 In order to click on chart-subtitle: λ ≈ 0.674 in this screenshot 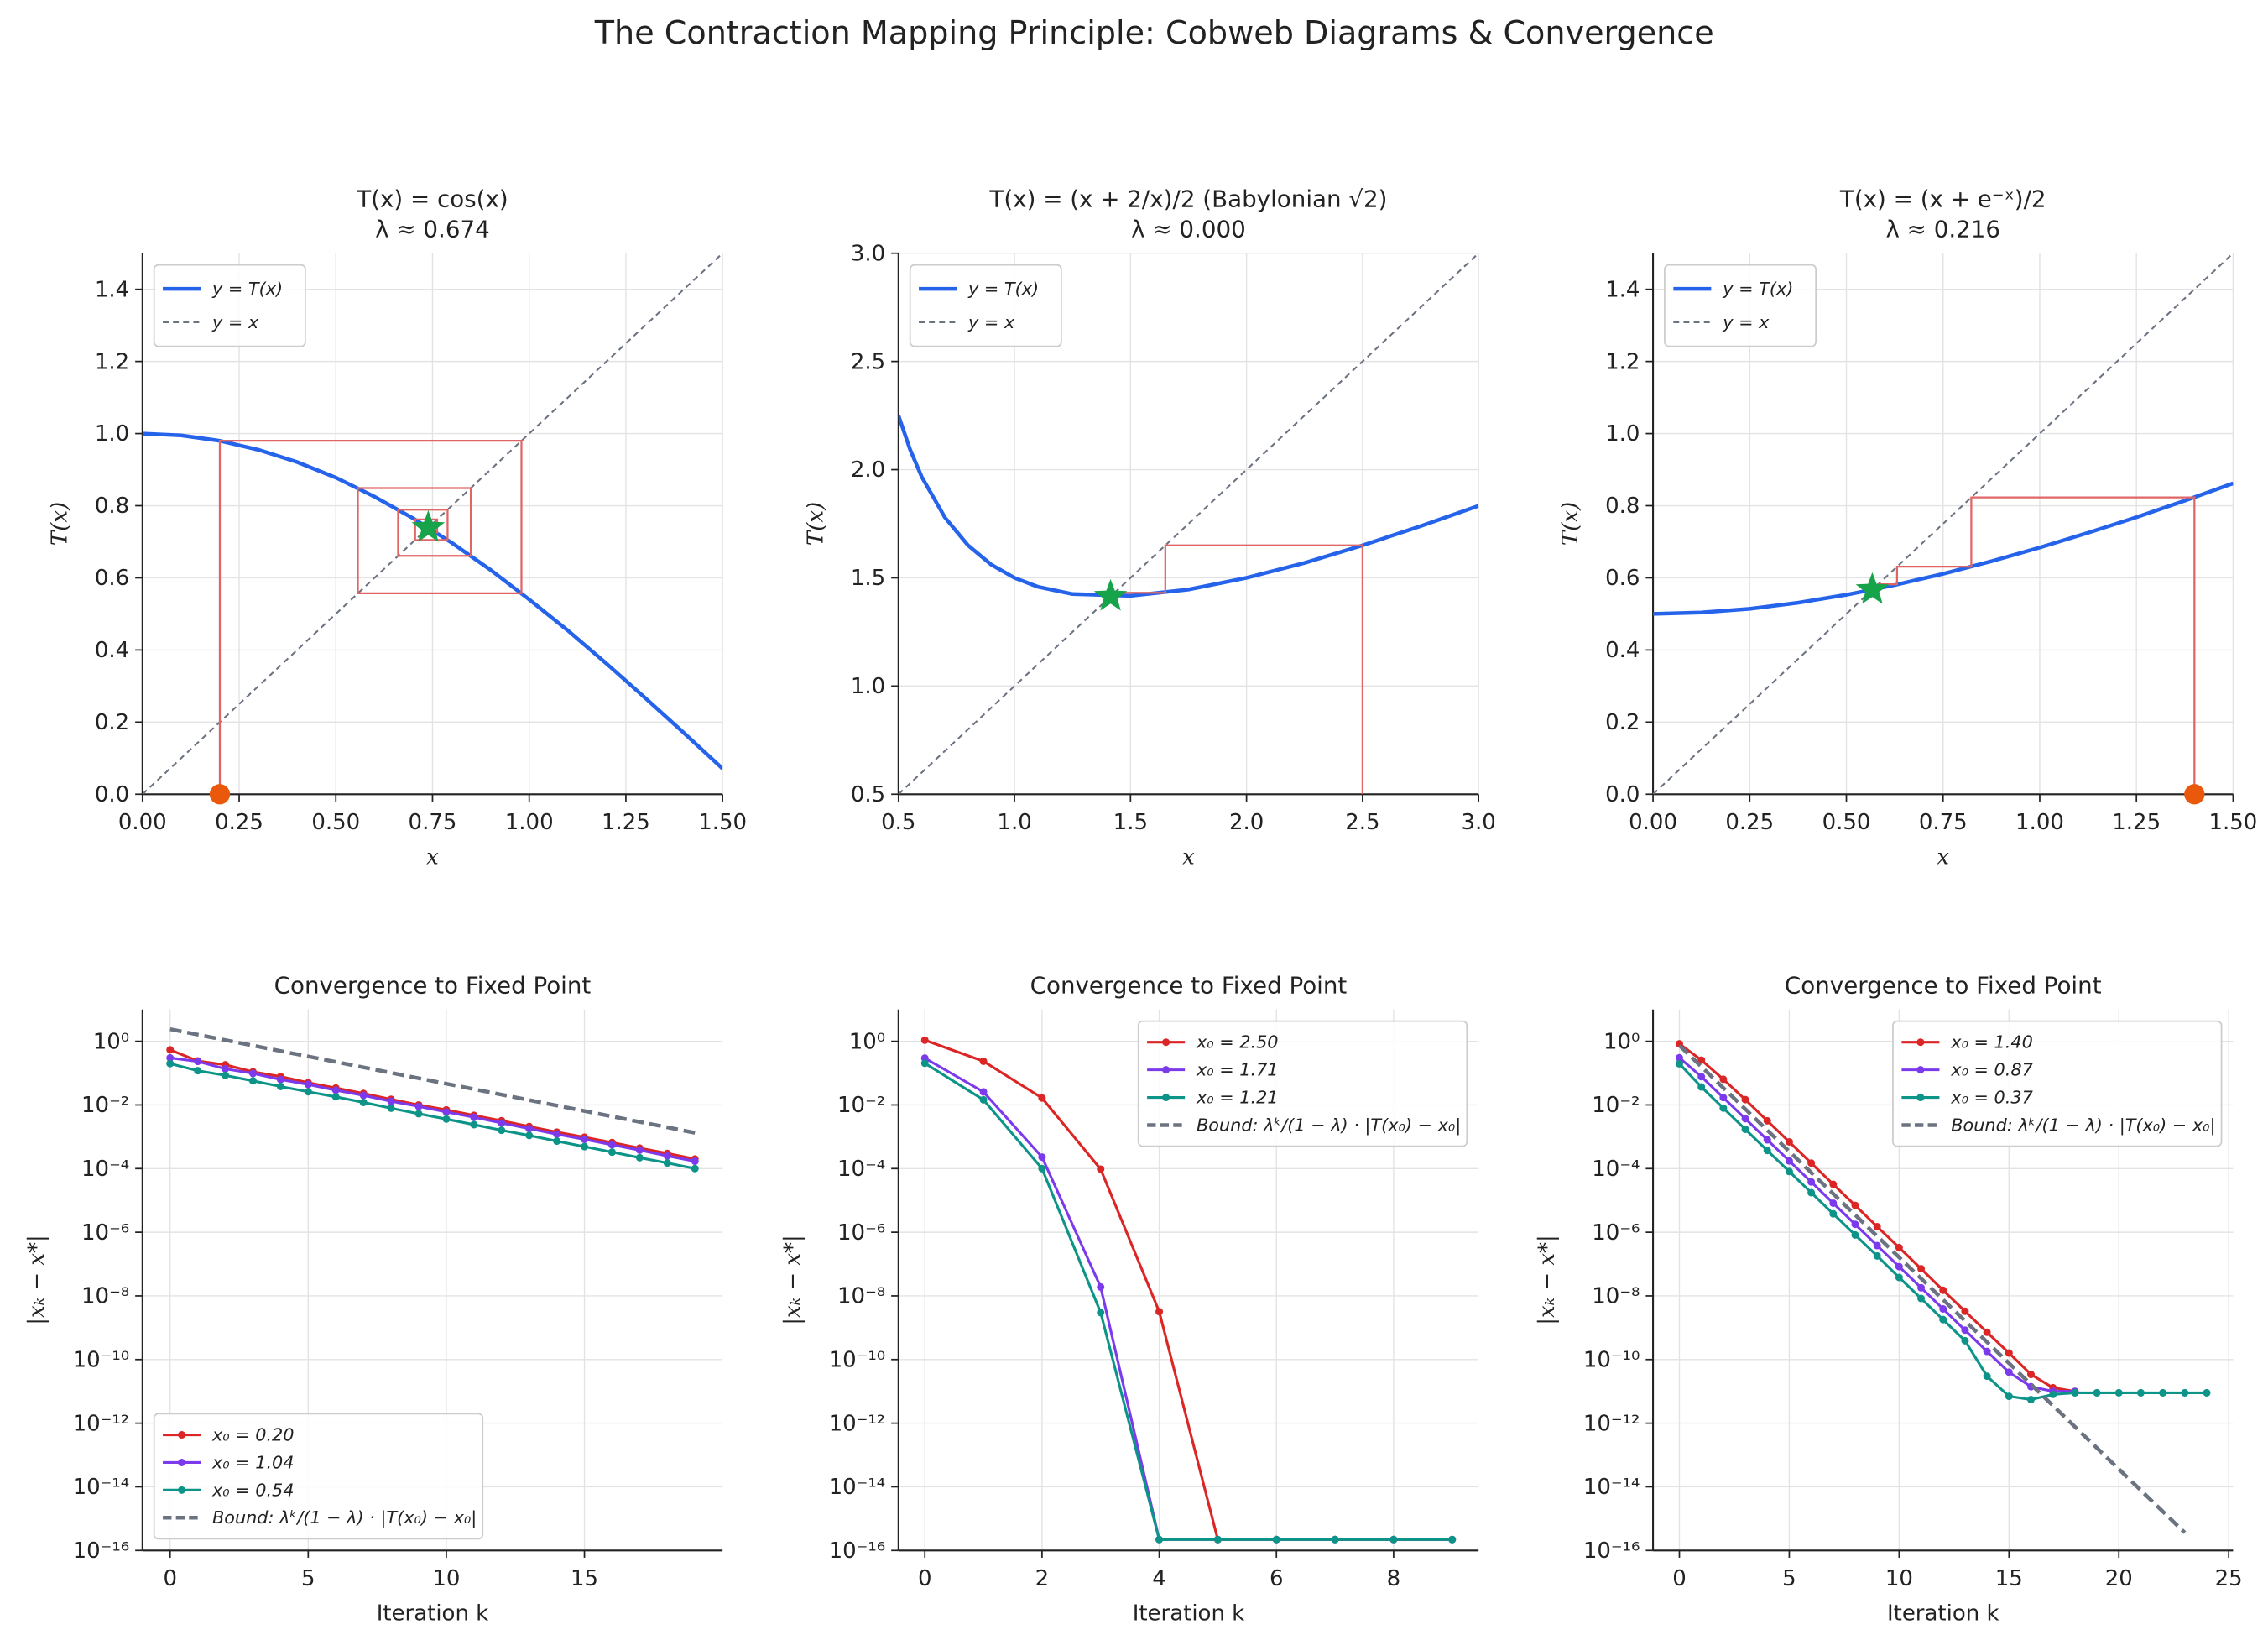, I will do `click(432, 229)`.